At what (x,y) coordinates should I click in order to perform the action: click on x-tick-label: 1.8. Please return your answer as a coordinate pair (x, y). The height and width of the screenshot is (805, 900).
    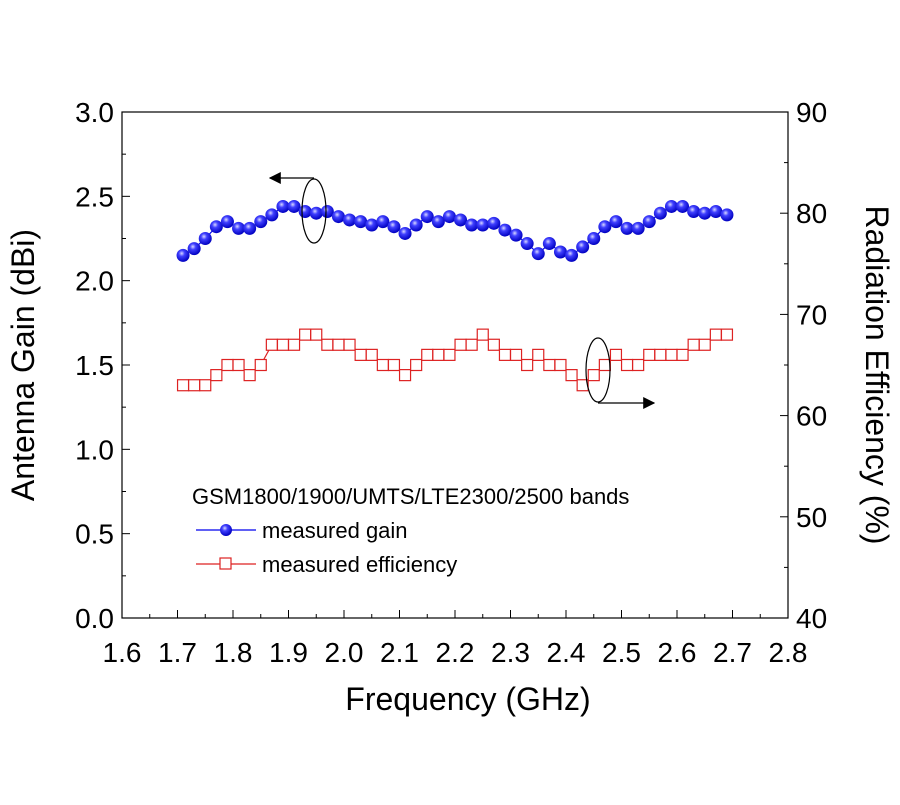
    Looking at the image, I should click on (233, 652).